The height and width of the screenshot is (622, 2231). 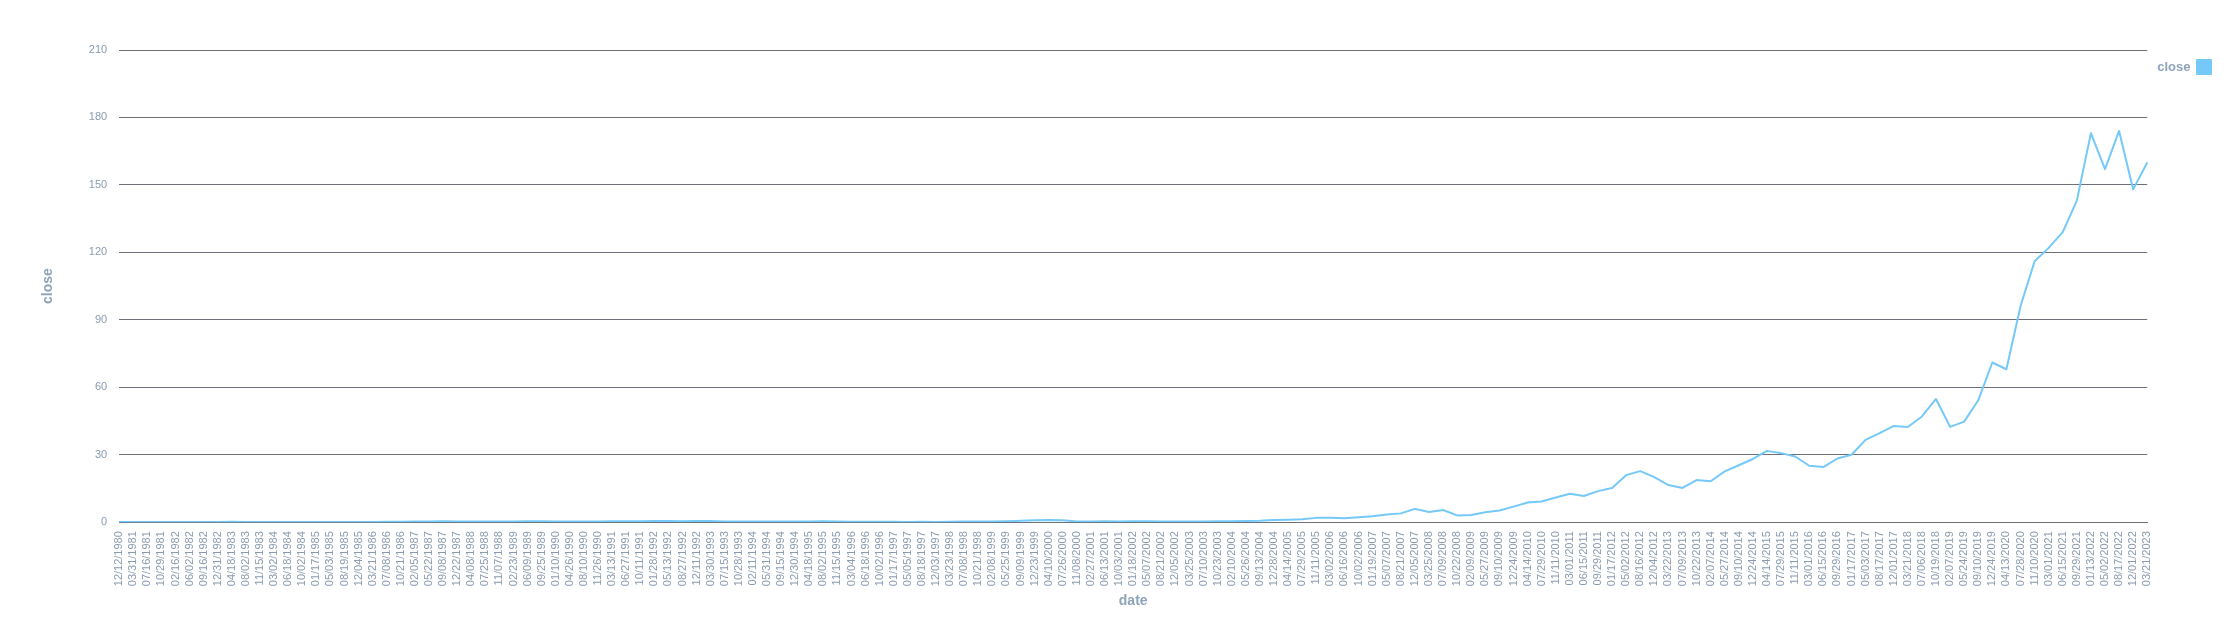 What do you see at coordinates (498, 558) in the screenshot?
I see `x-tick-label: 11/07/1988` at bounding box center [498, 558].